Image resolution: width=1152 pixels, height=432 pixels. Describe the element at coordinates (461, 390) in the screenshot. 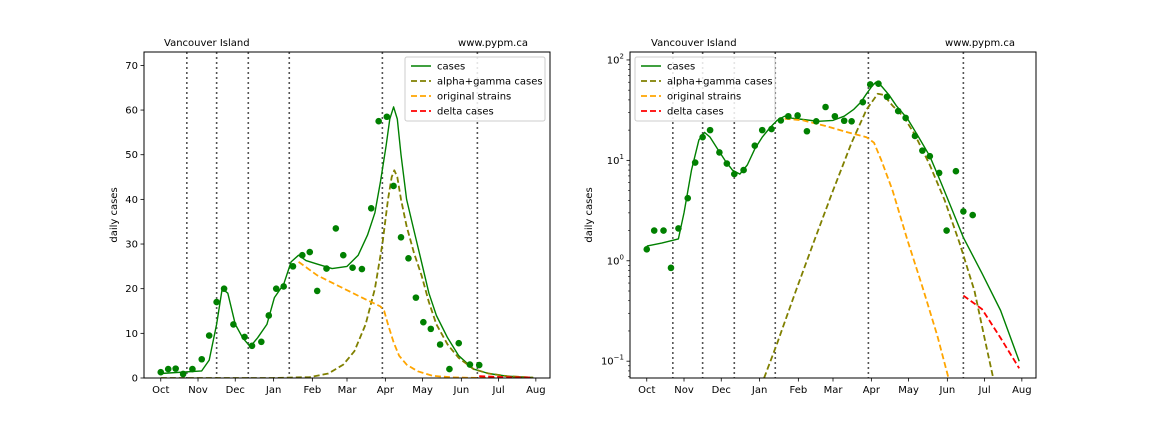

I see `x-tick-label: Jun` at that location.